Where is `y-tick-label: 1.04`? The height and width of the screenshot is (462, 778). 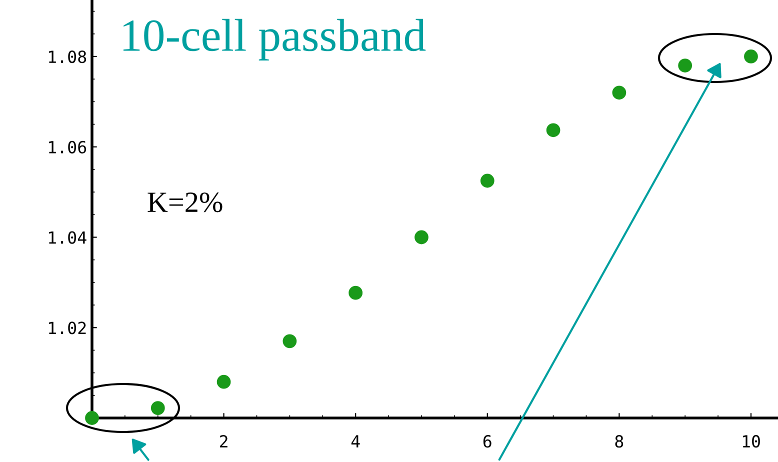 y-tick-label: 1.04 is located at coordinates (67, 237).